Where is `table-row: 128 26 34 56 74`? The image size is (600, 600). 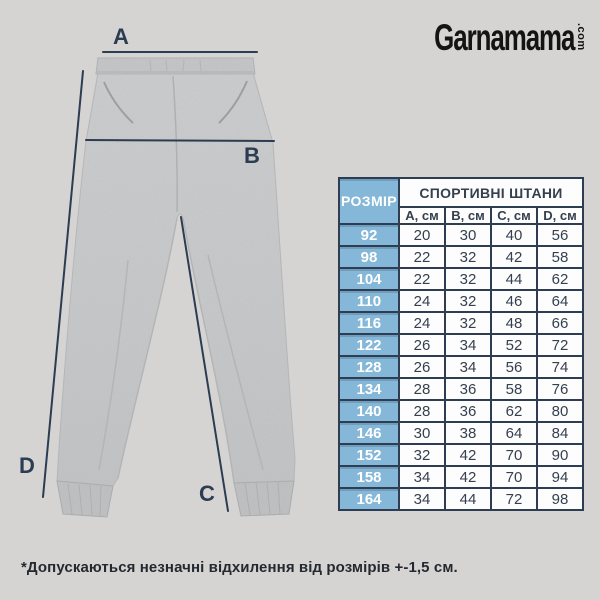
table-row: 128 26 34 56 74 is located at coordinates (461, 367).